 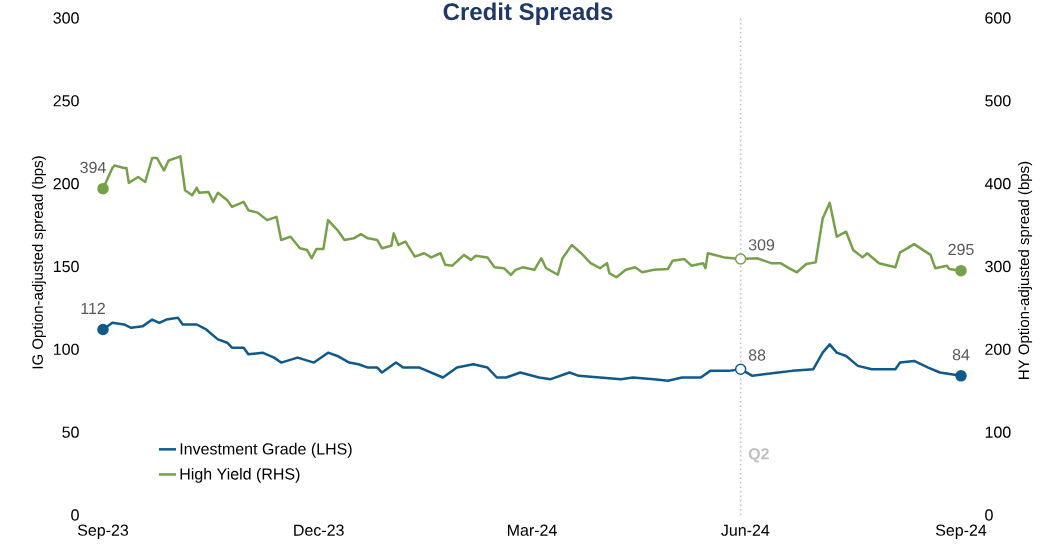 What do you see at coordinates (70, 432) in the screenshot?
I see `y-tick-label: 50` at bounding box center [70, 432].